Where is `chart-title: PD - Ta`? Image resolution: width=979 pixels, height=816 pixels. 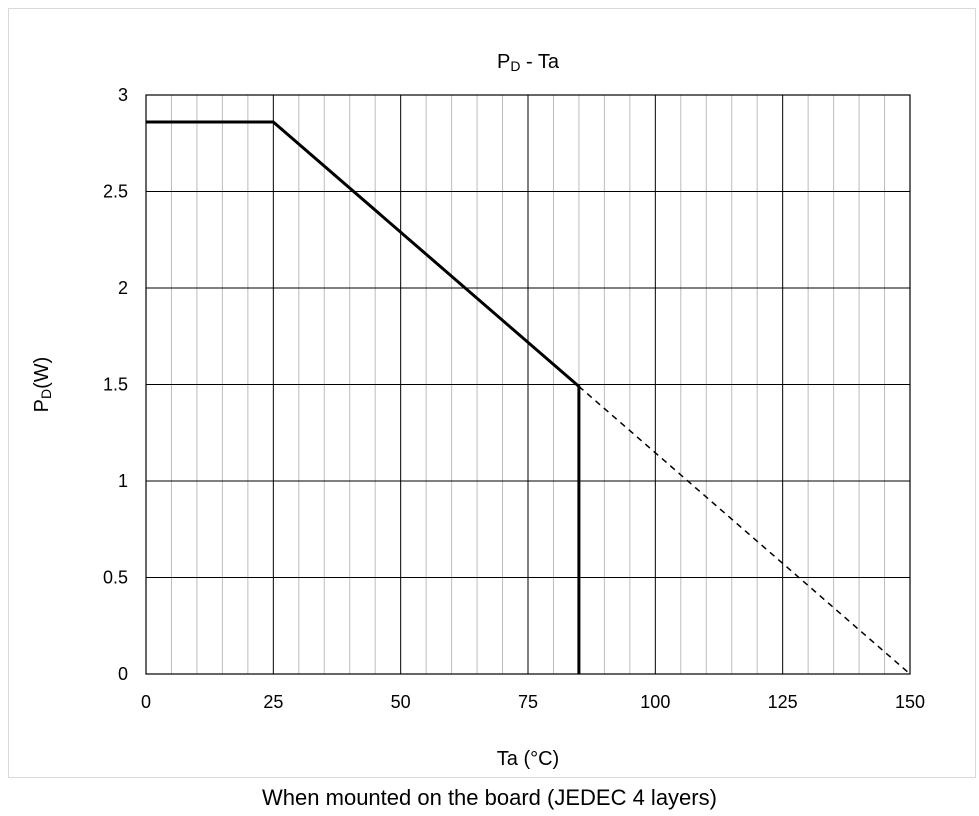
chart-title: PD - Ta is located at coordinates (528, 62).